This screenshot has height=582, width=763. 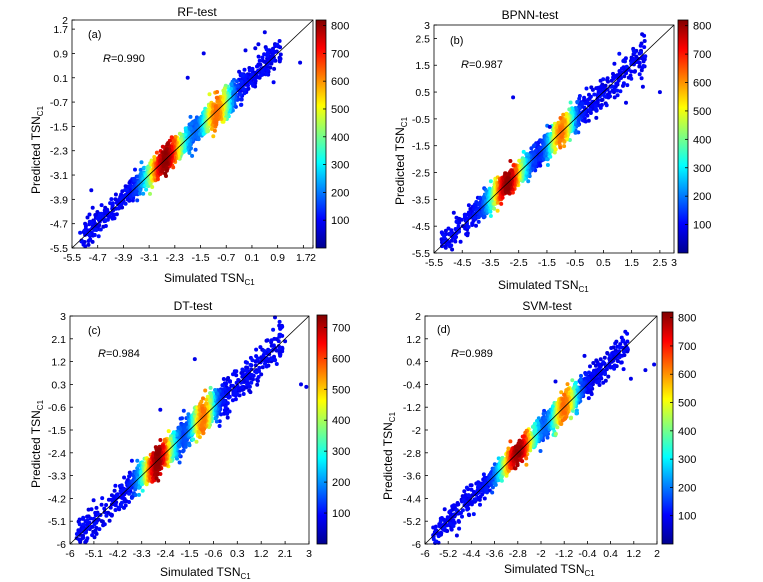 What do you see at coordinates (674, 263) in the screenshot?
I see `x-tick-label: 3` at bounding box center [674, 263].